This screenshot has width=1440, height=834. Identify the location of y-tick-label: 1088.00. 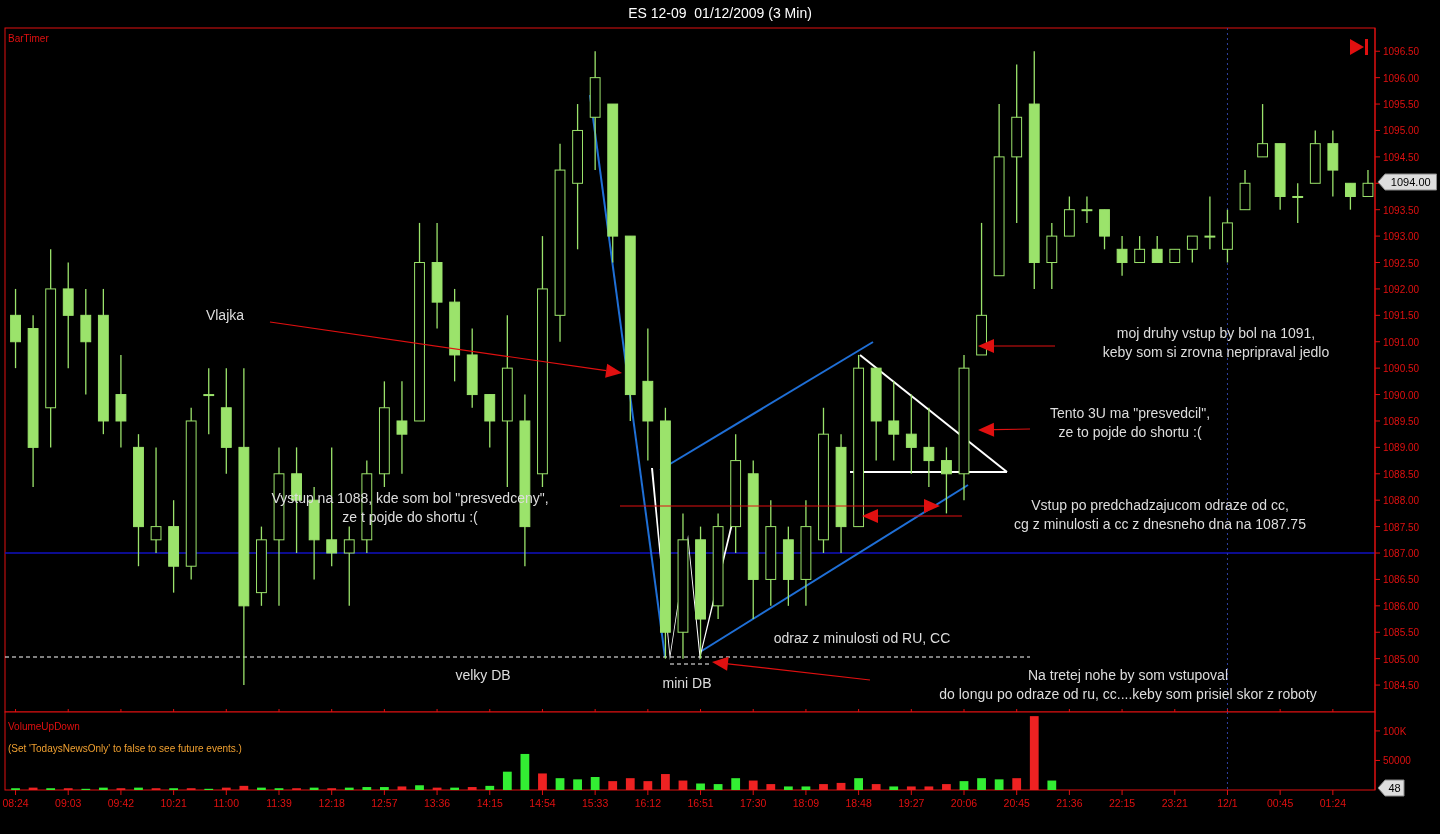
(1401, 501).